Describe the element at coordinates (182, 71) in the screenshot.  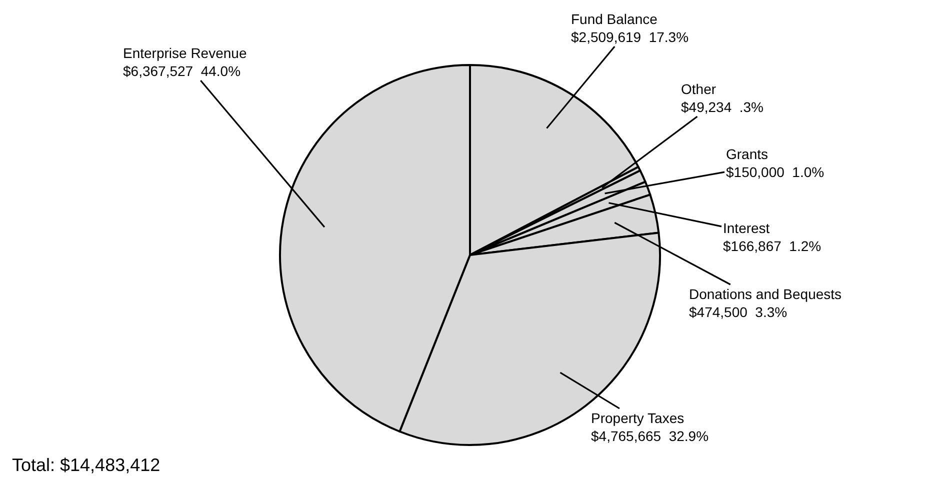
I see `data-label: $6,367,527 44.0%` at that location.